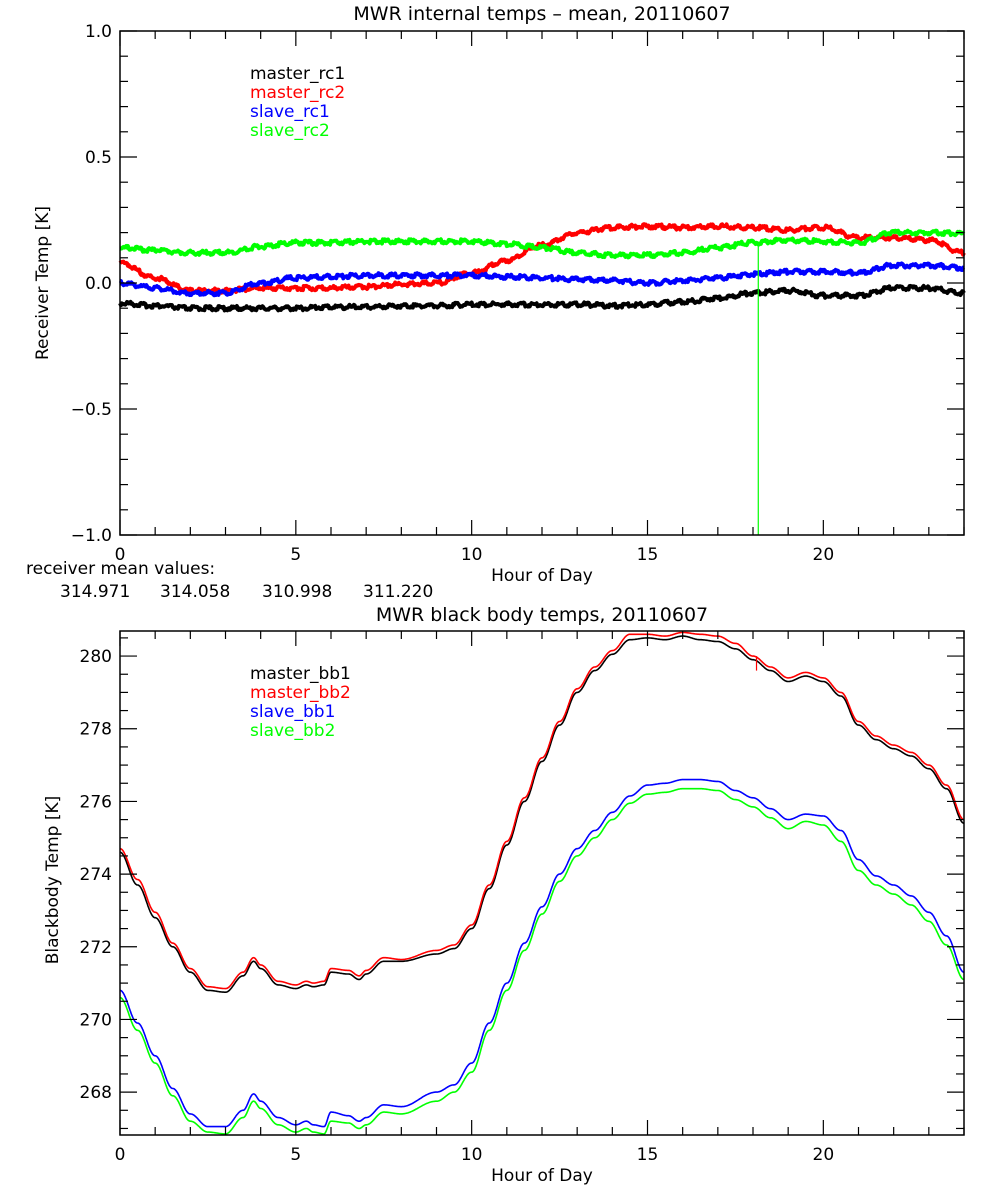  What do you see at coordinates (96, 875) in the screenshot?
I see `y-tick-label: 274` at bounding box center [96, 875].